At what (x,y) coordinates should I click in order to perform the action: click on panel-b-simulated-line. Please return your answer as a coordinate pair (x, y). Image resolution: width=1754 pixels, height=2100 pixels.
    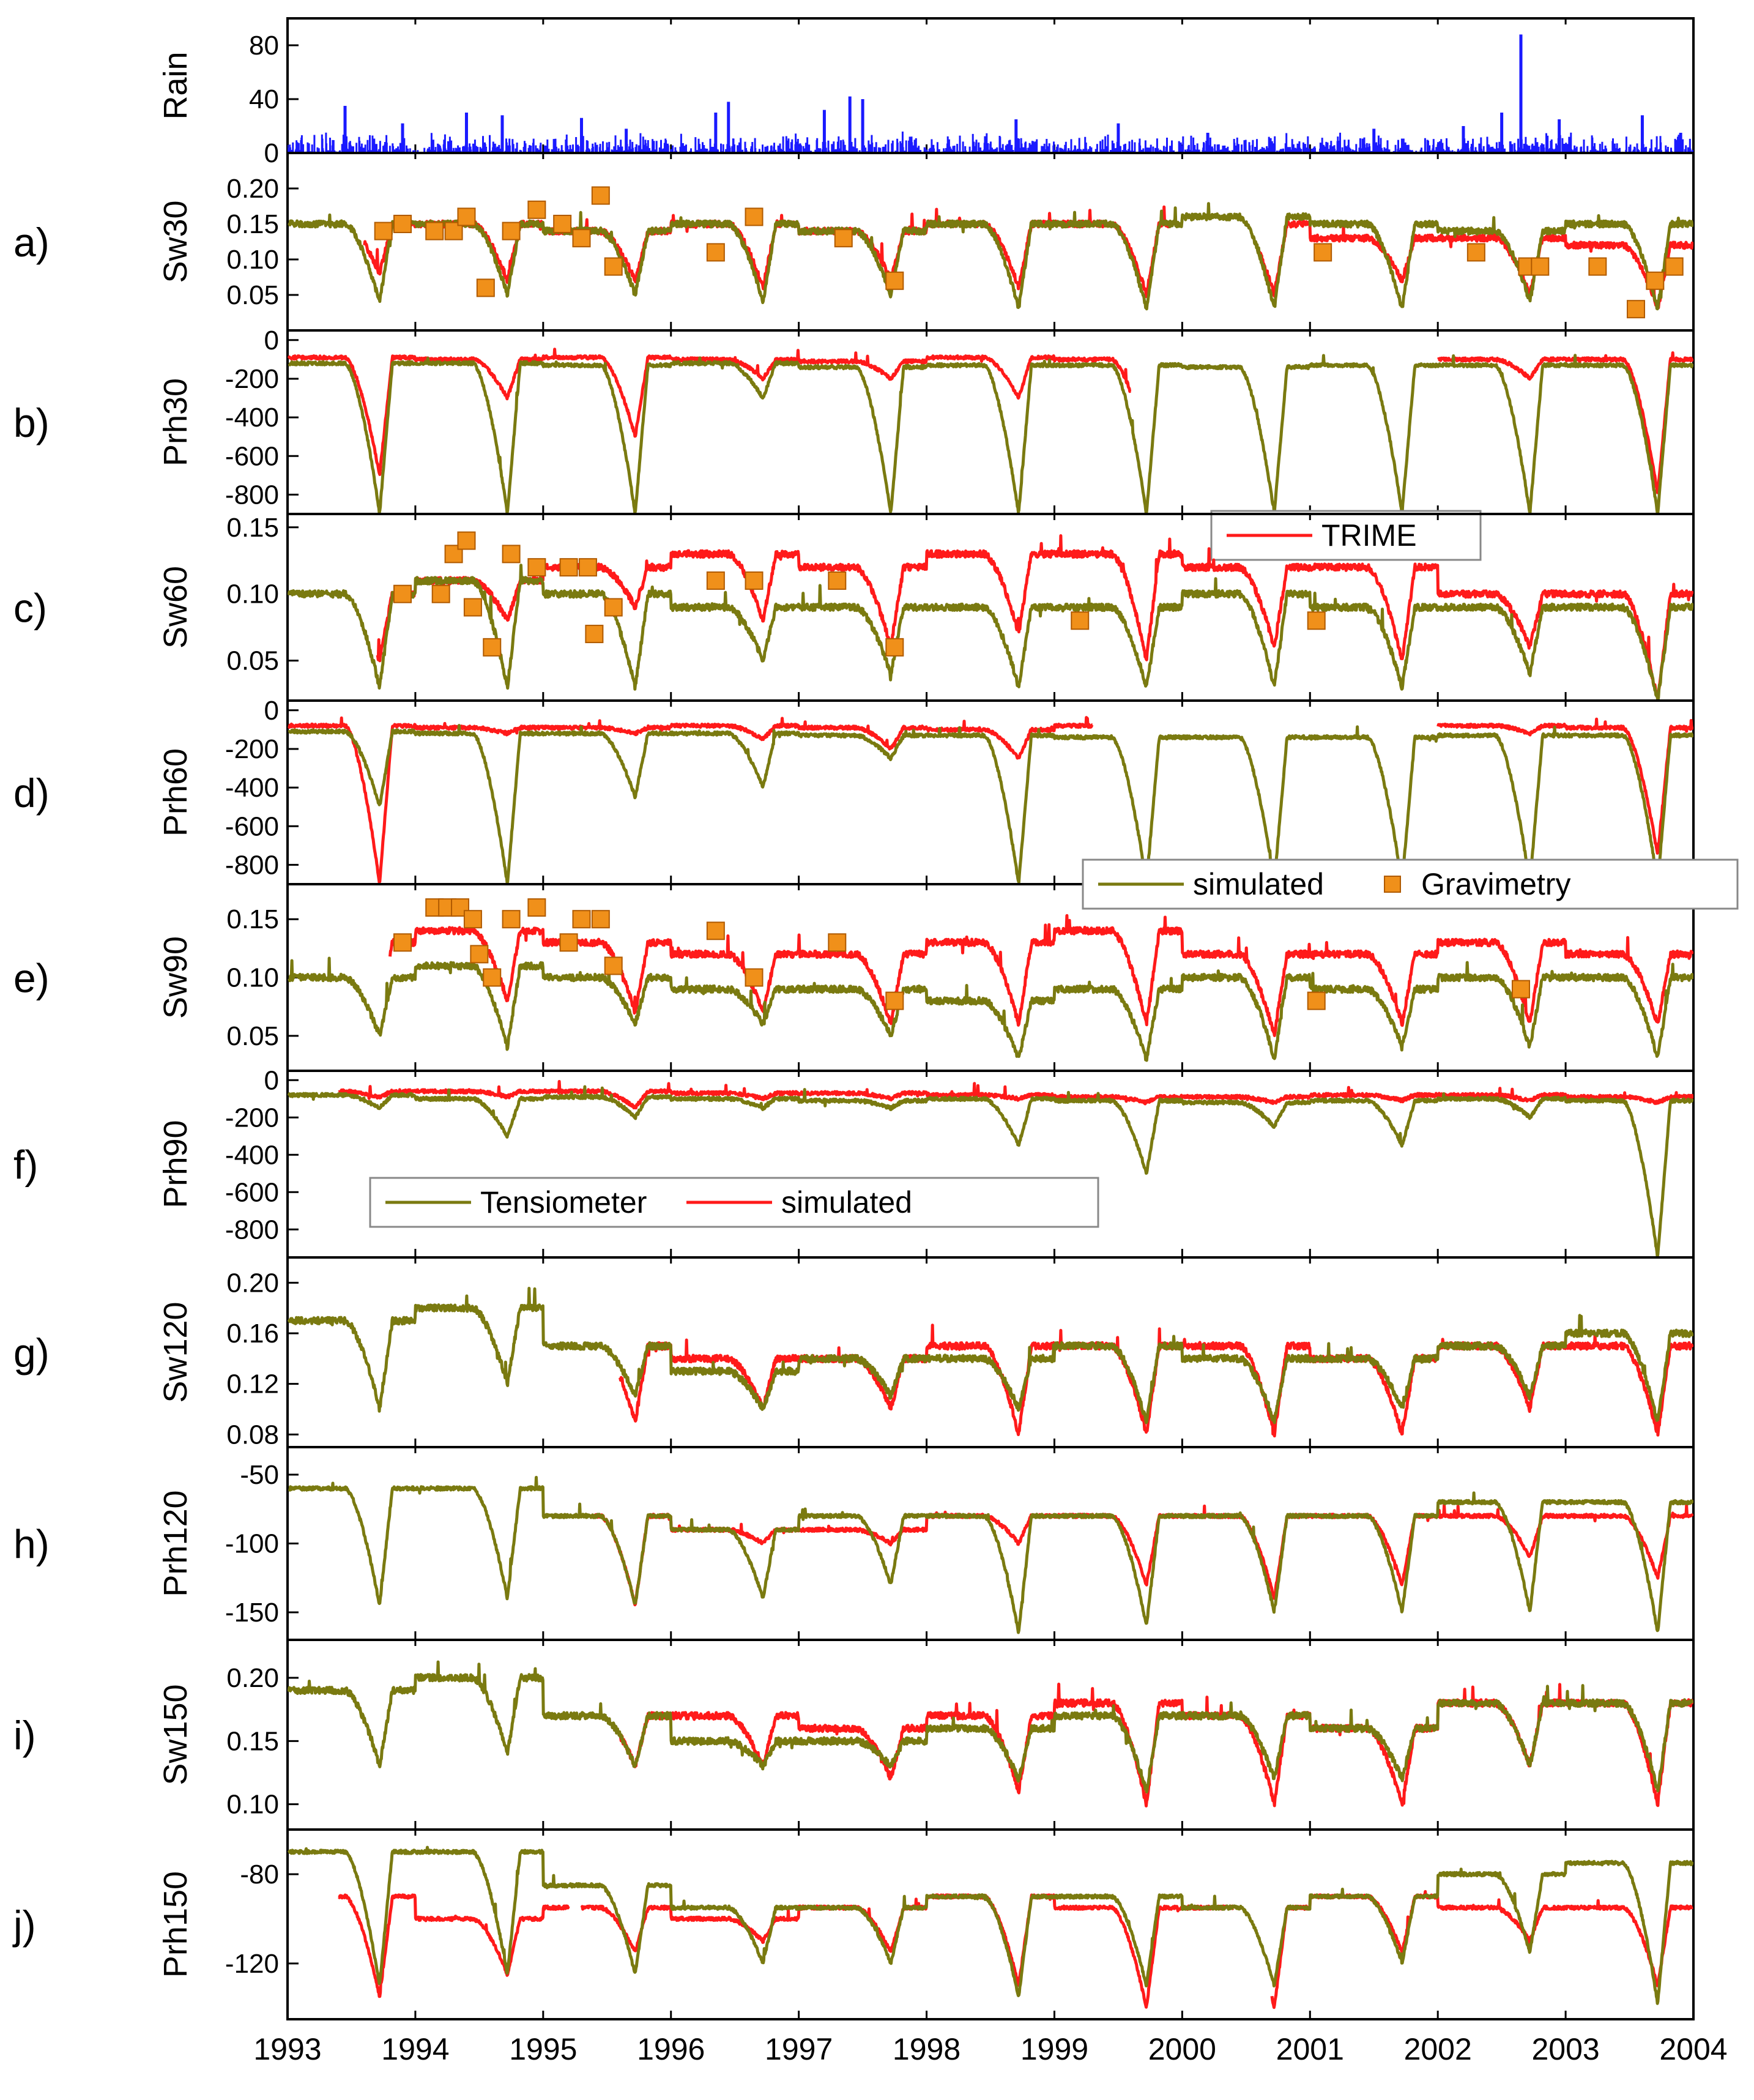
    Looking at the image, I should click on (990, 434).